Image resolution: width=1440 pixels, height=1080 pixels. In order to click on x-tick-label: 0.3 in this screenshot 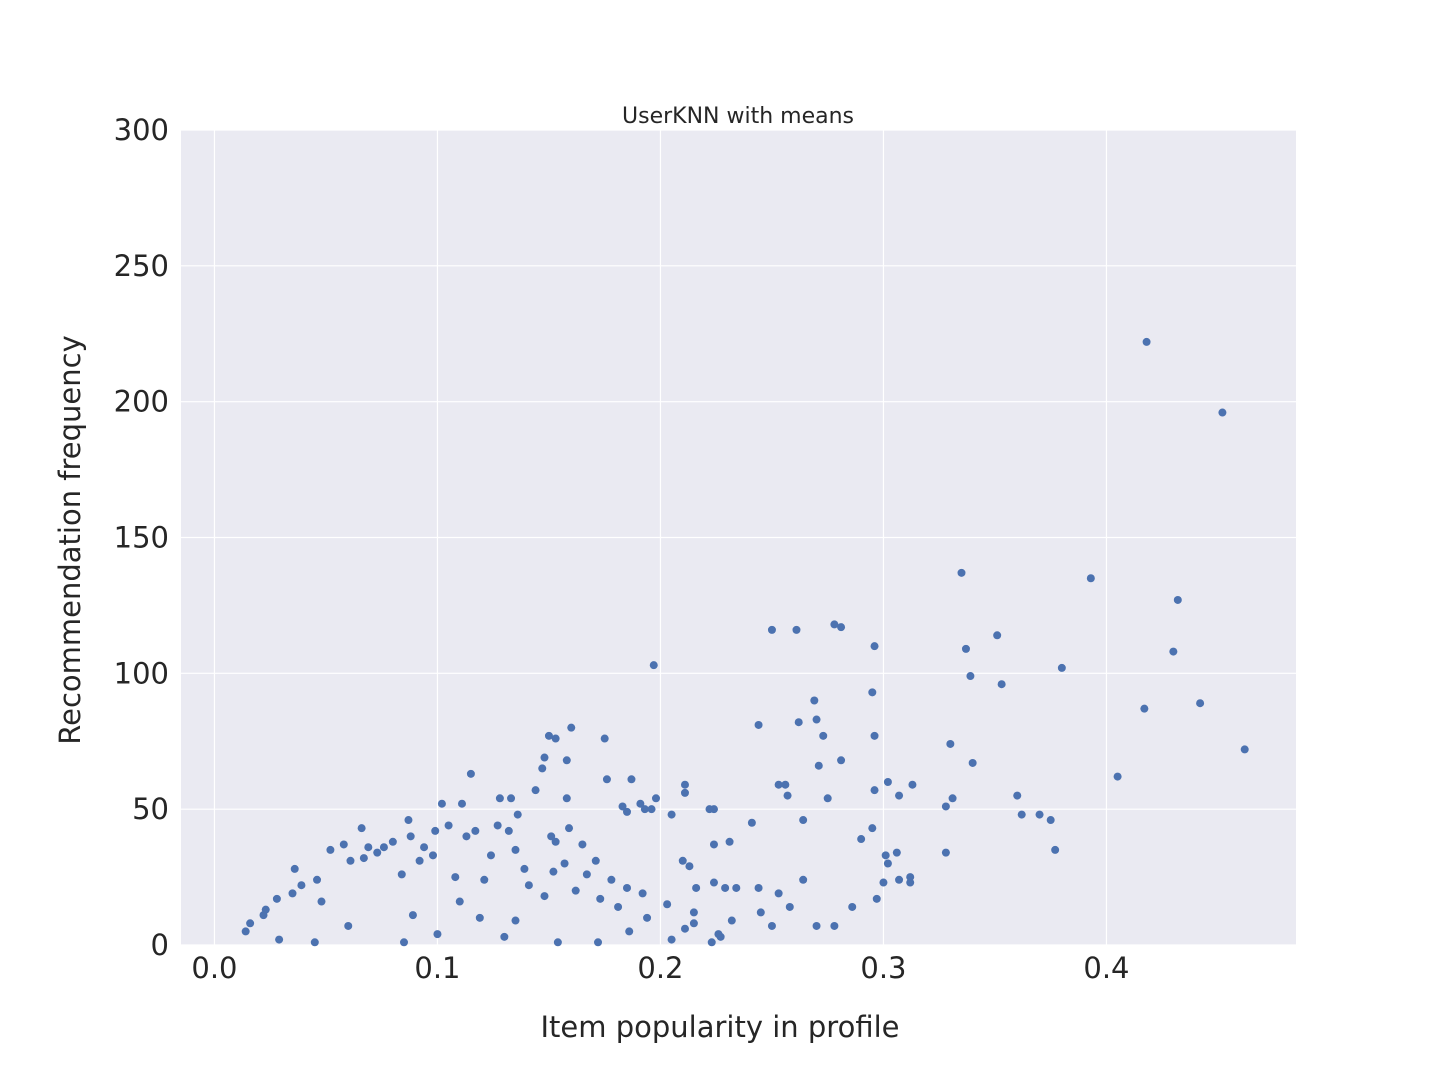, I will do `click(883, 968)`.